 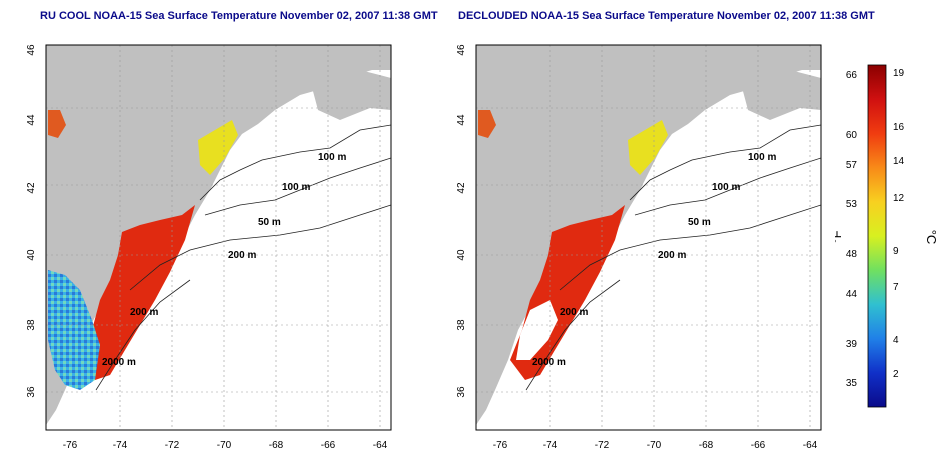 What do you see at coordinates (896, 251) in the screenshot?
I see `c-tick: 9` at bounding box center [896, 251].